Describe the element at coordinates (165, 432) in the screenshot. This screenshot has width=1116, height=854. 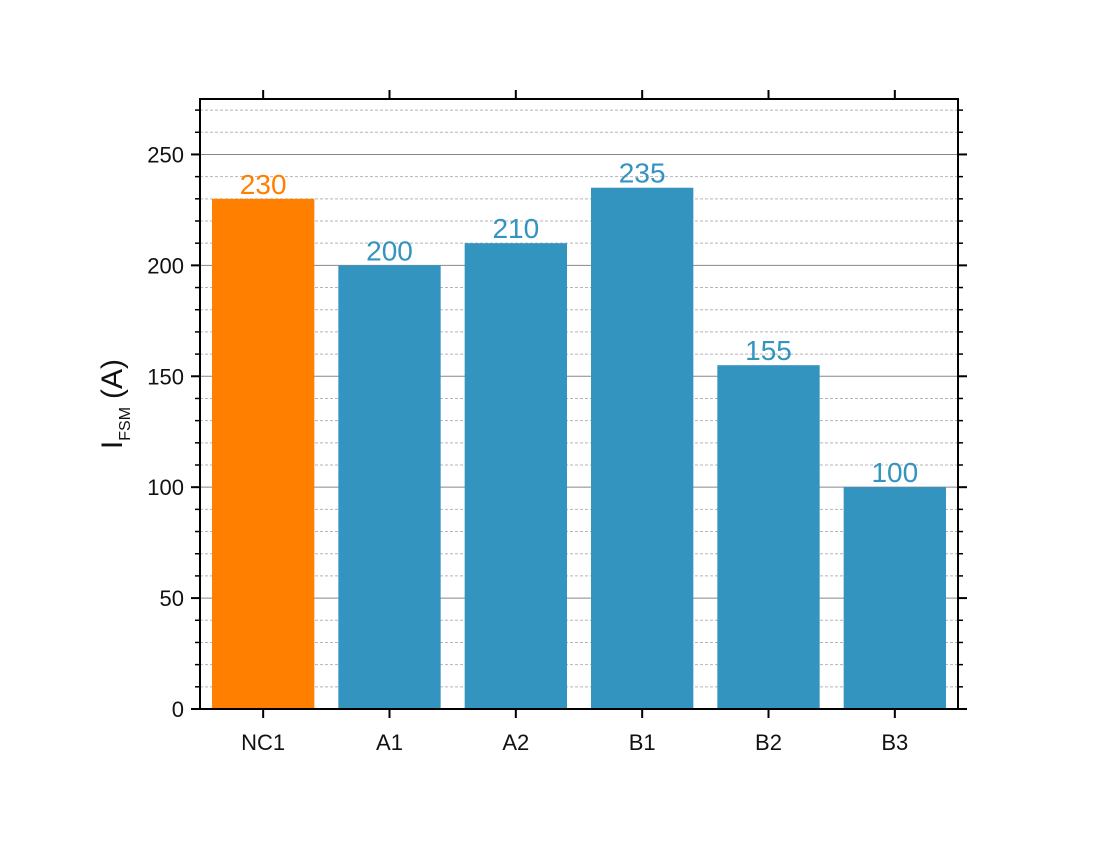
I see `y-tick-labels: 0 50 100 150 200 250` at that location.